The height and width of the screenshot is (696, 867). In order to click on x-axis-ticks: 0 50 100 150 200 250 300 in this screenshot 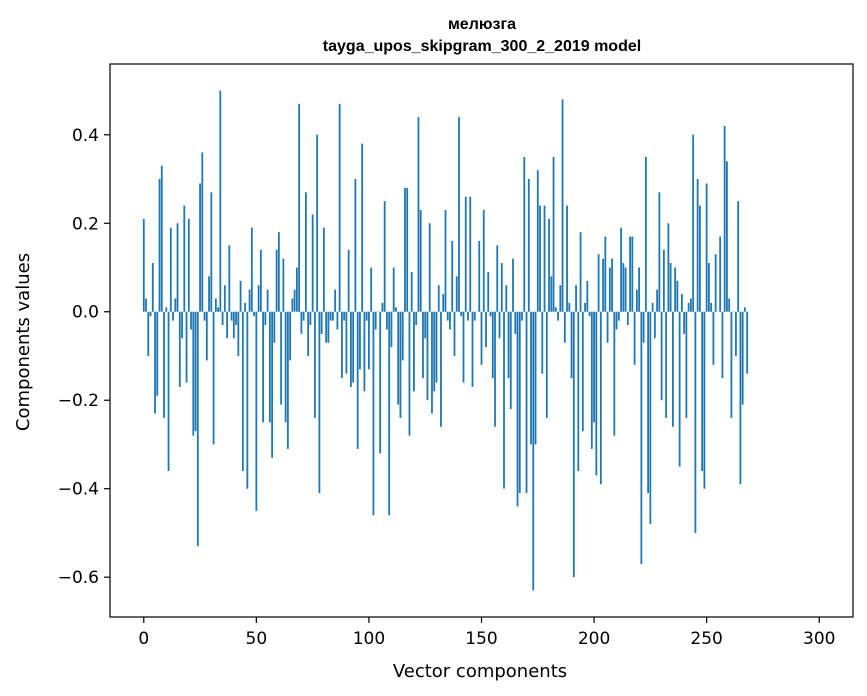, I will do `click(486, 633)`.